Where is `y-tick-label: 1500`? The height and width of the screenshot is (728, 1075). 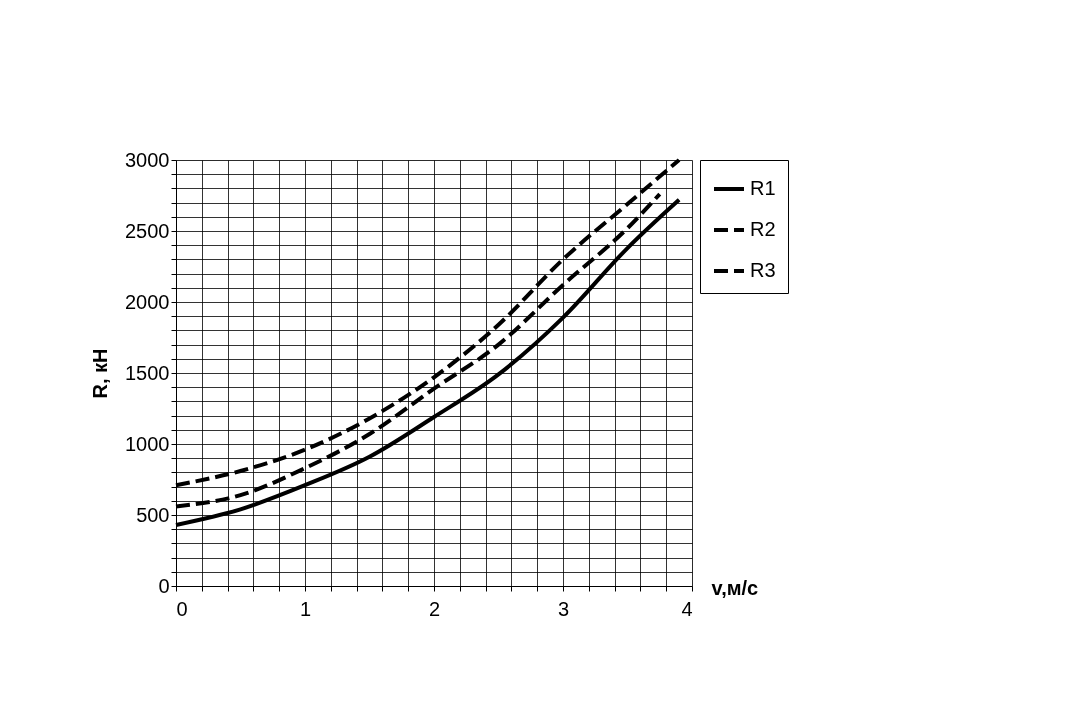 y-tick-label: 1500 is located at coordinates (147, 372).